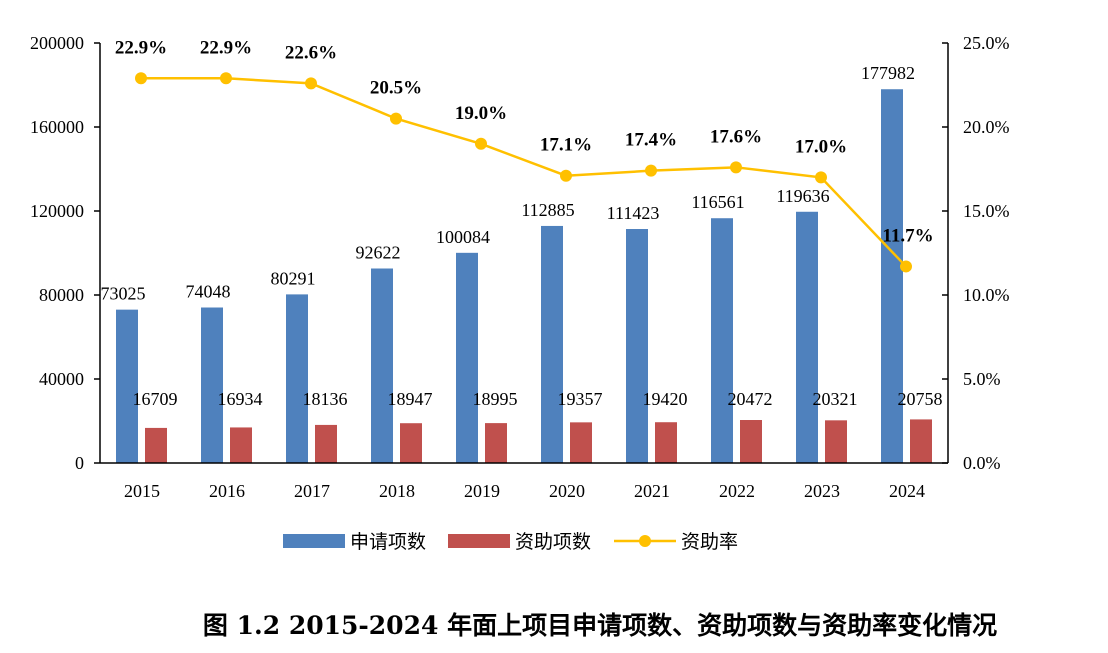 The image size is (1108, 653). What do you see at coordinates (481, 113) in the screenshot?
I see `data-label-rate: 19.0%` at bounding box center [481, 113].